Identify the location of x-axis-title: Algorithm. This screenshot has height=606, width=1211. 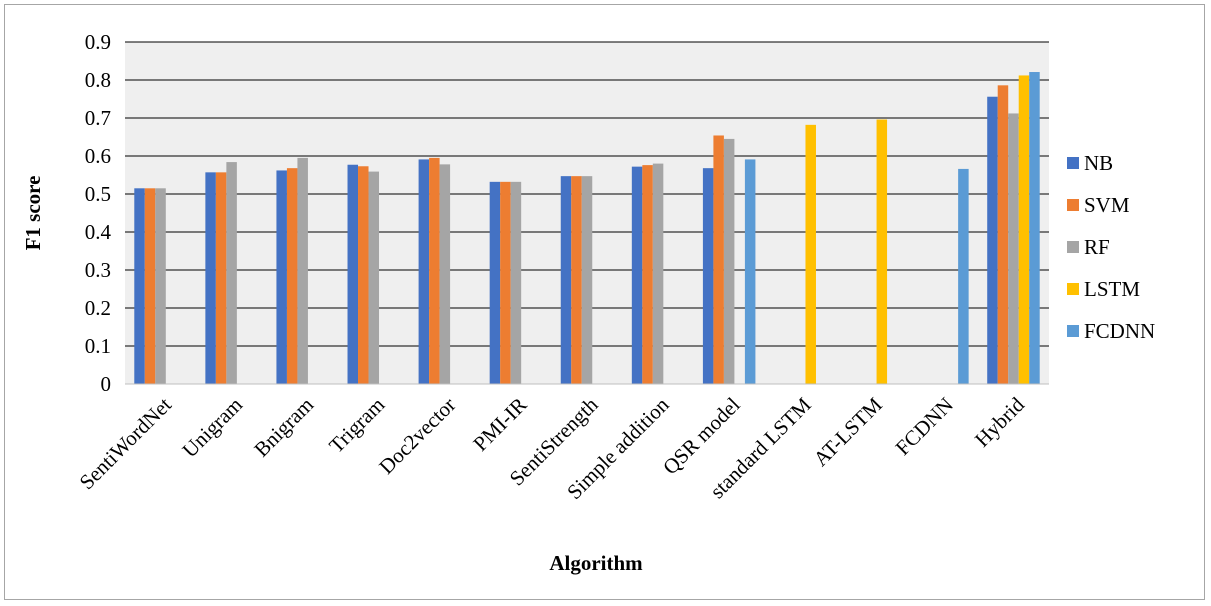
(596, 563).